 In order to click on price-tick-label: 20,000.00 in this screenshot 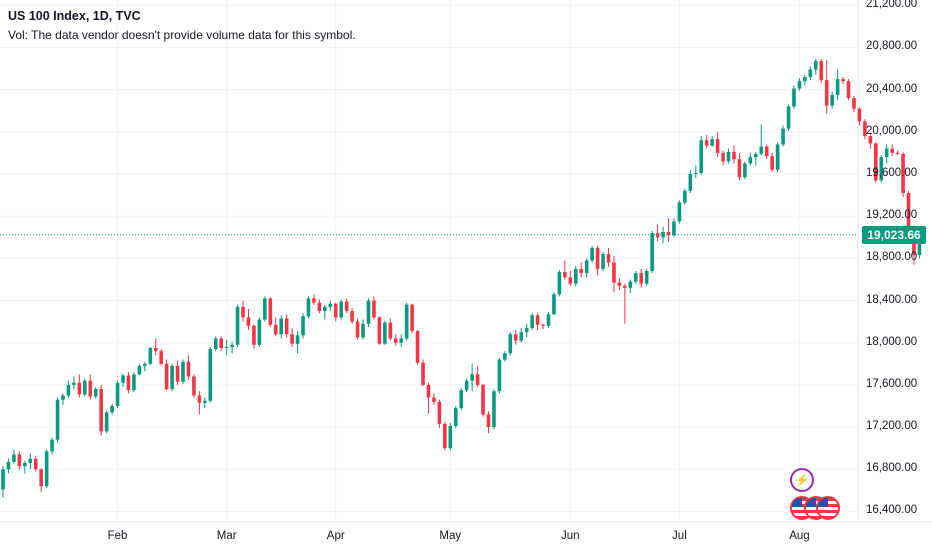, I will do `click(892, 130)`.